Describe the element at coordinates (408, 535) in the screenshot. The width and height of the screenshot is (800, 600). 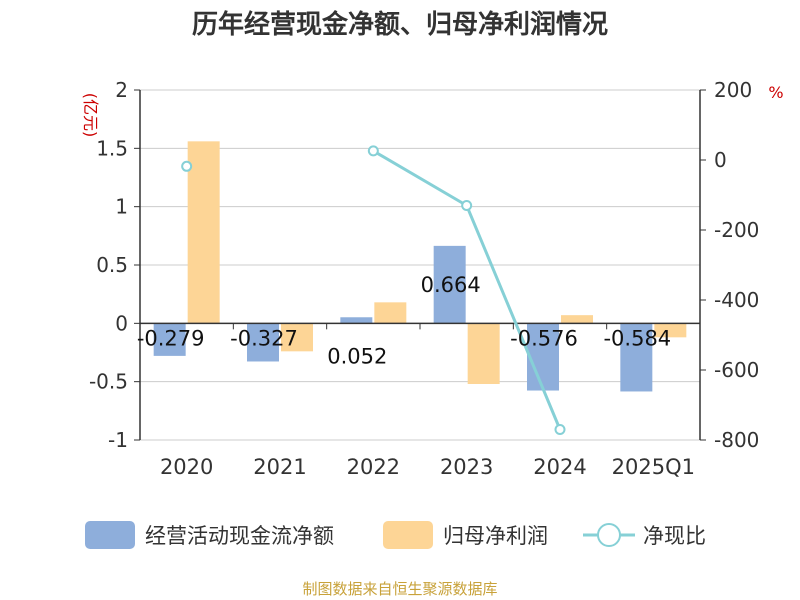
I see `legend-swatch-net-profit` at that location.